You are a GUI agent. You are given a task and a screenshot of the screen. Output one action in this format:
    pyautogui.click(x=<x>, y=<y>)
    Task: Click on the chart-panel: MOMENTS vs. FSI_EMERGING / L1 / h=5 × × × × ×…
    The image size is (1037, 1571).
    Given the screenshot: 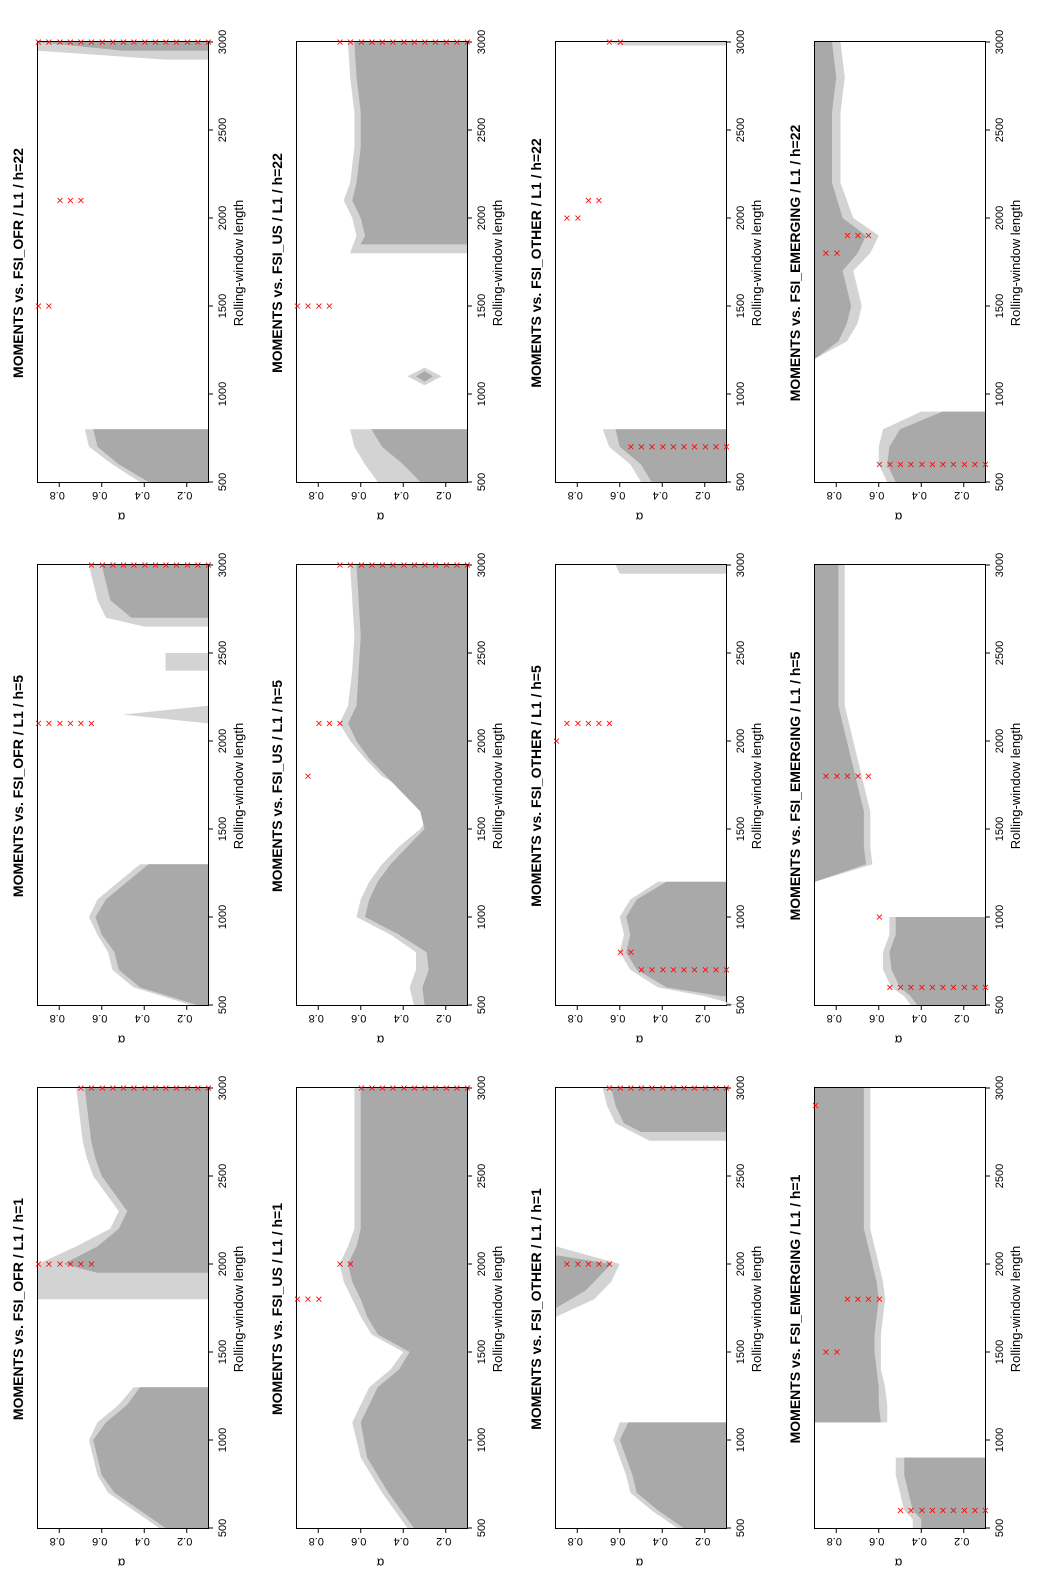 What is the action you would take?
    pyautogui.click(x=906, y=785)
    